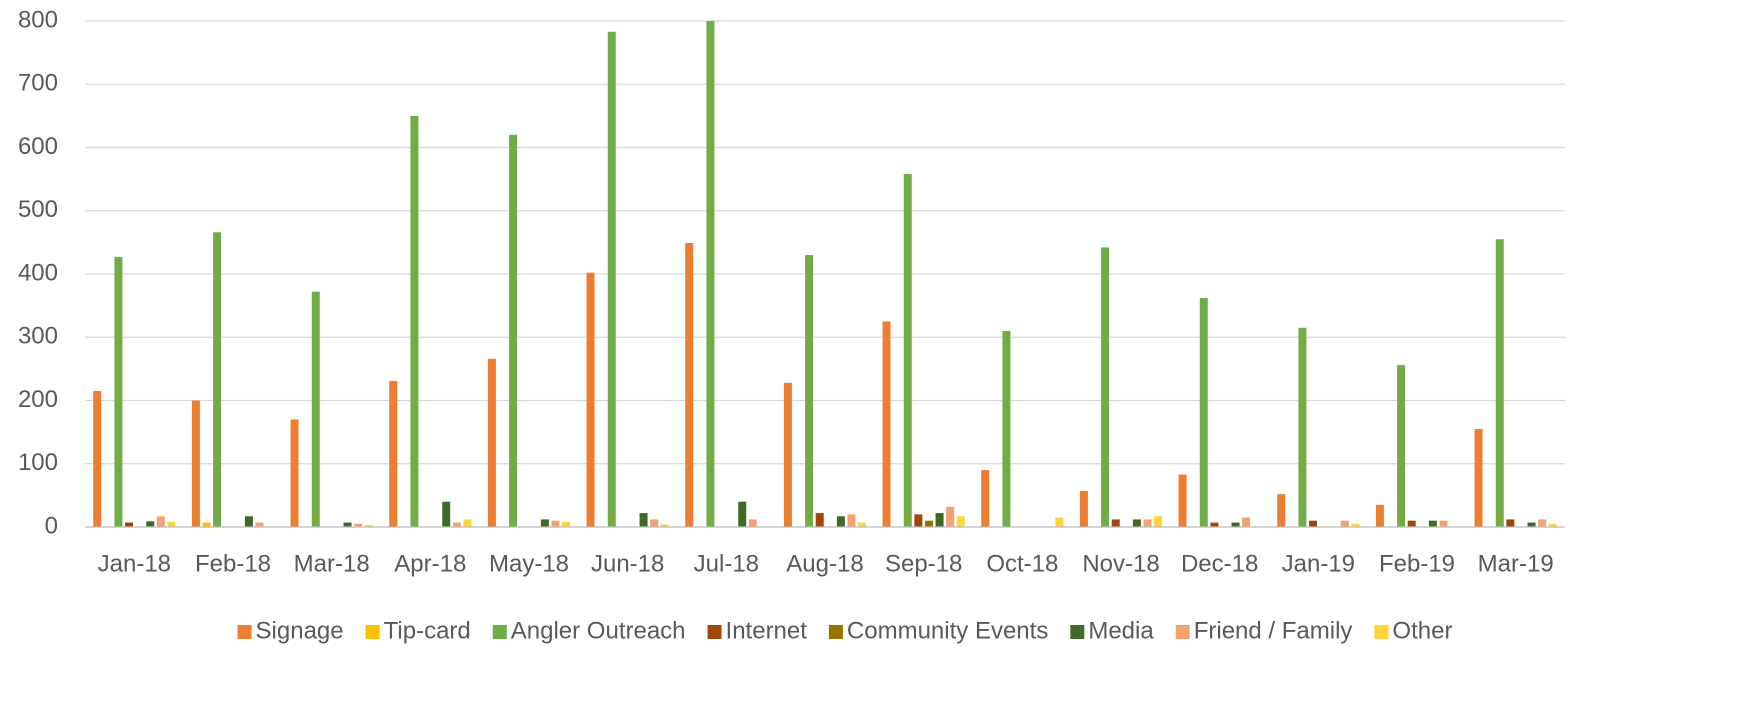 This screenshot has height=721, width=1747. What do you see at coordinates (38, 462) in the screenshot?
I see `y-tick-label: 100` at bounding box center [38, 462].